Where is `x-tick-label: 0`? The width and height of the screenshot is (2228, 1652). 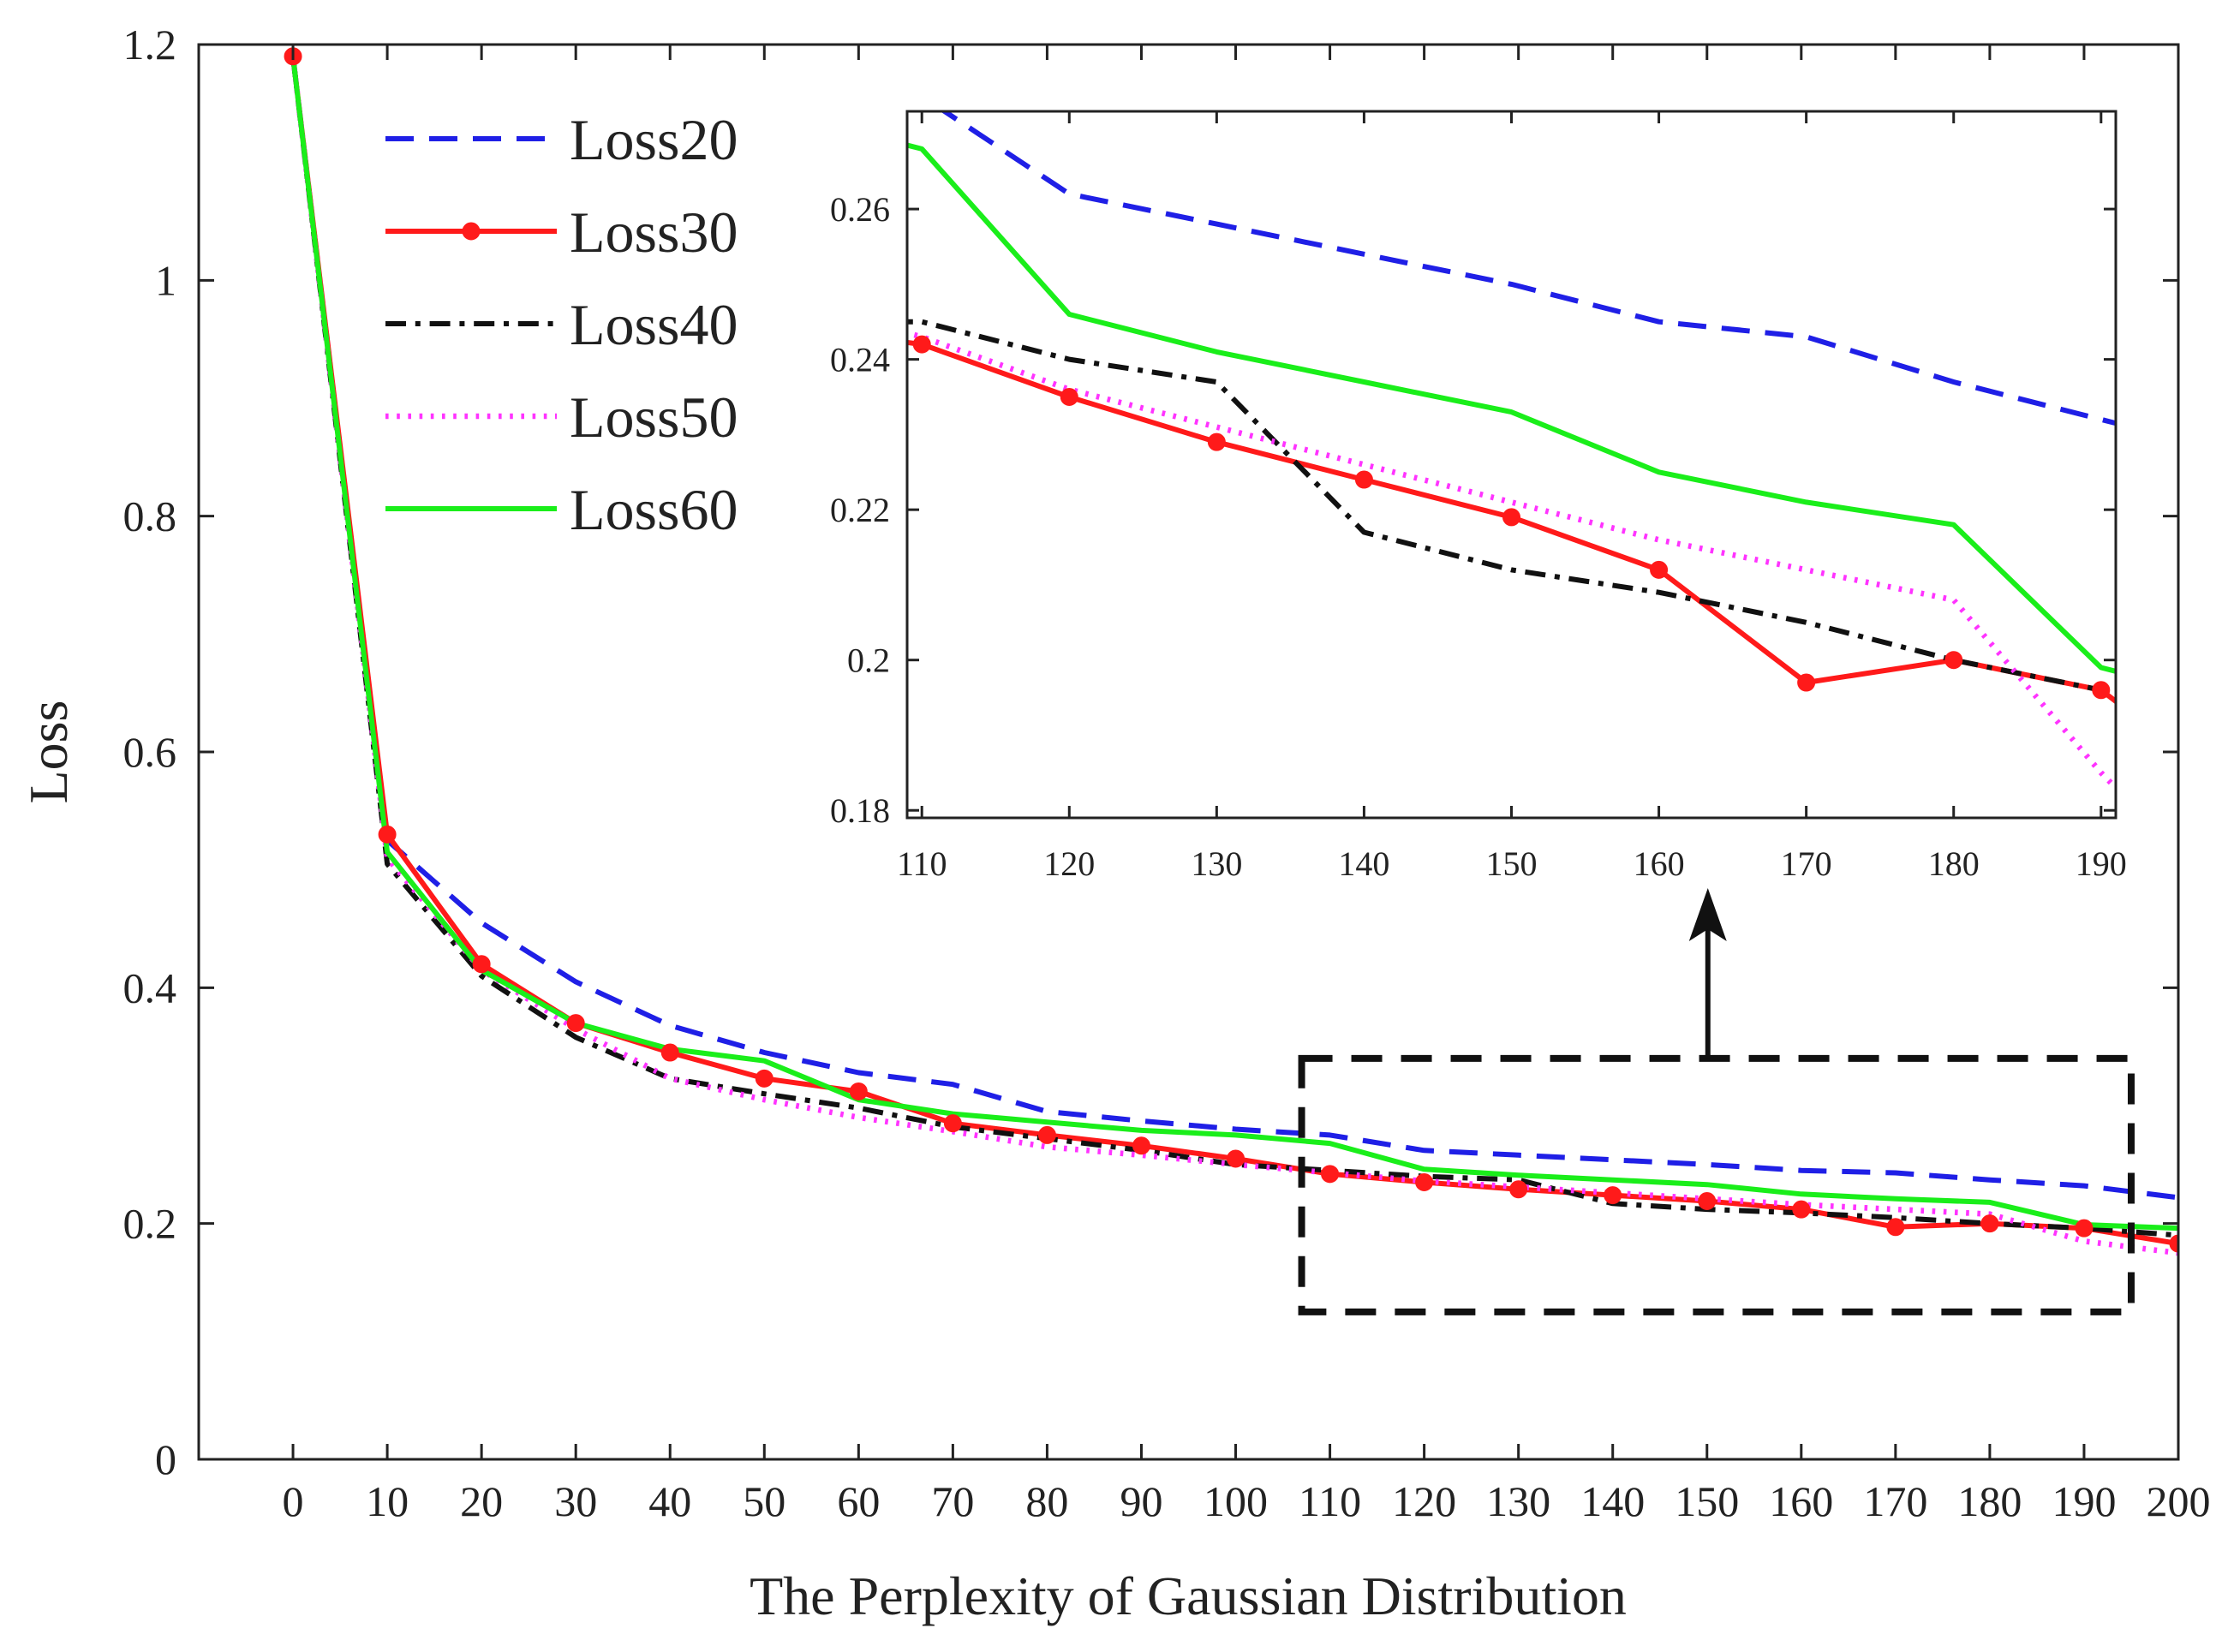 x-tick-label: 0 is located at coordinates (293, 1501).